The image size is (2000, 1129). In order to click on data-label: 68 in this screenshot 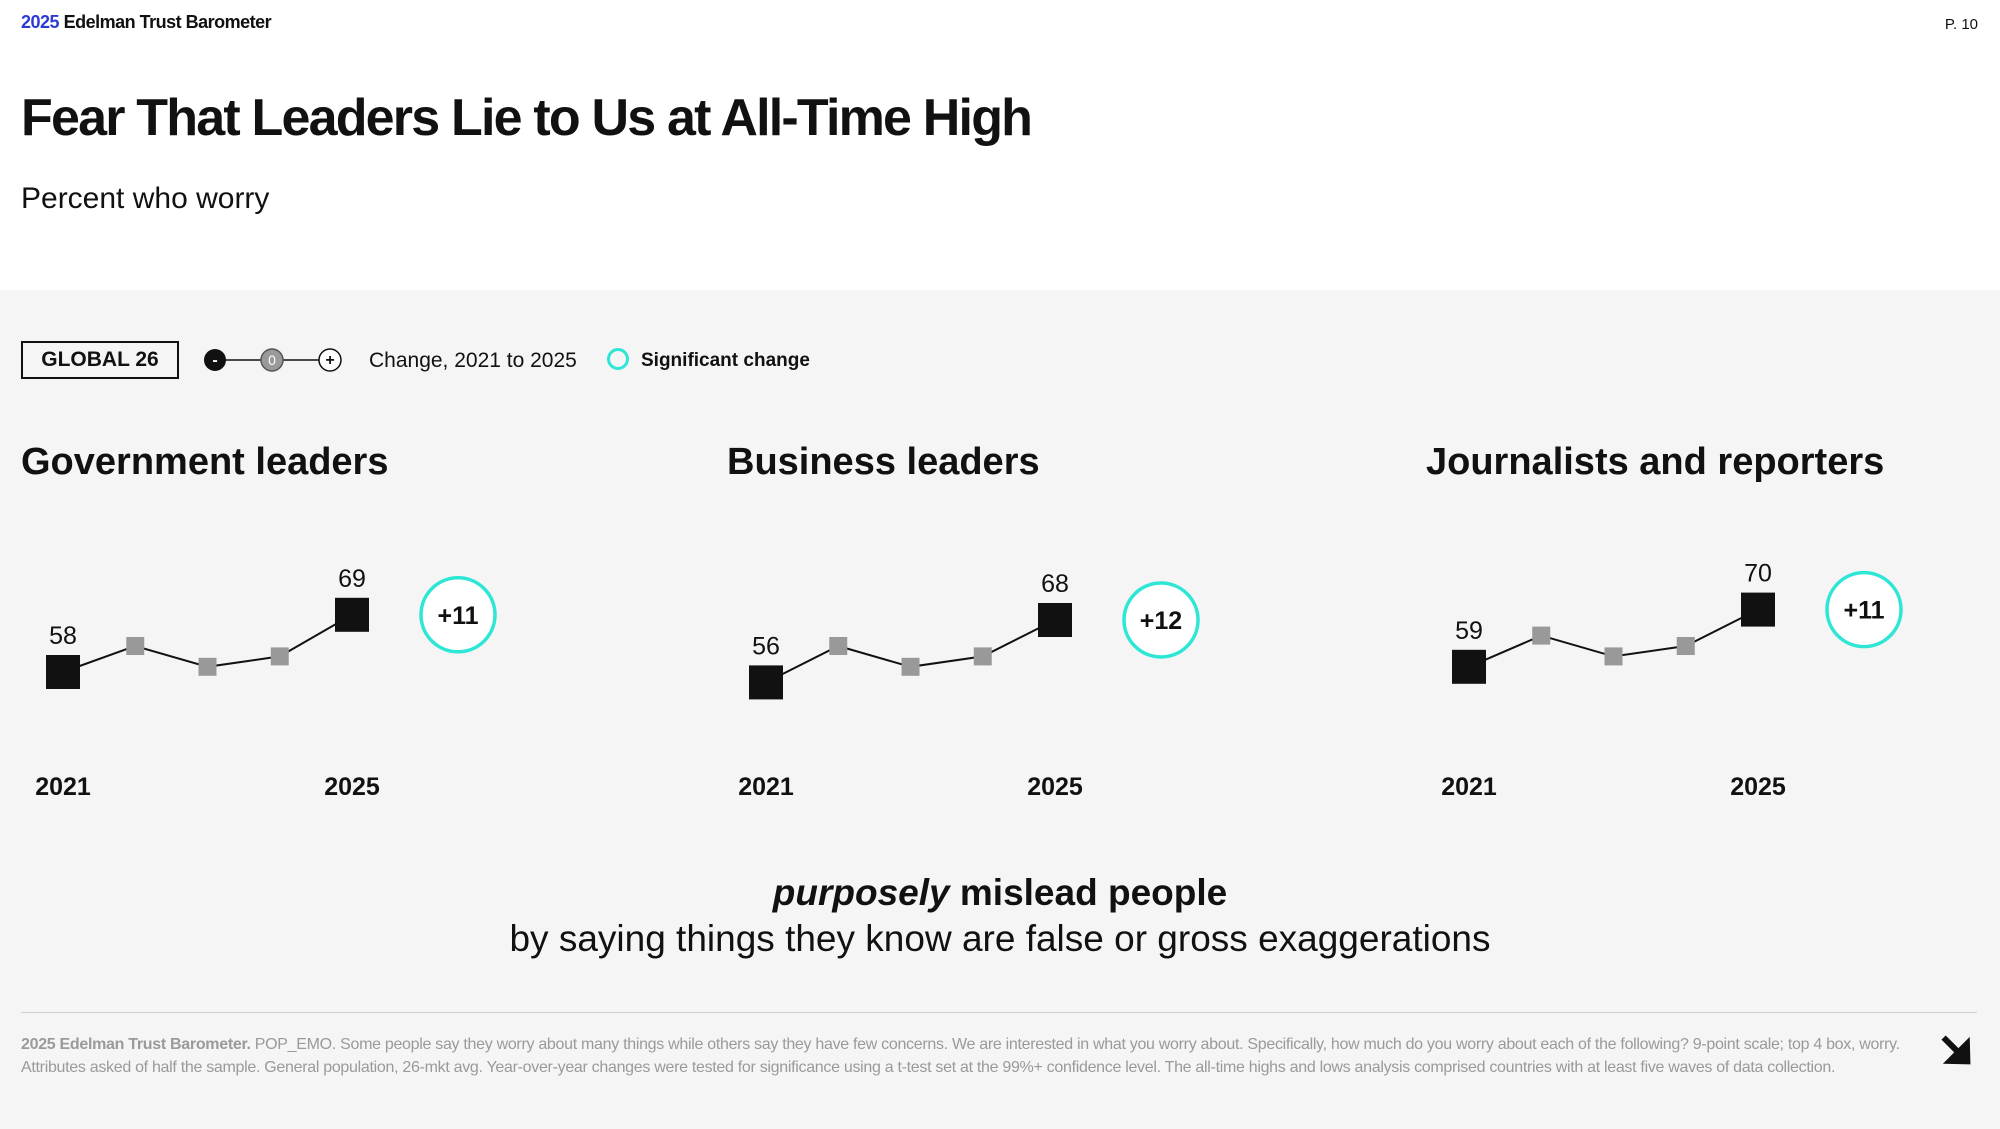, I will do `click(1055, 584)`.